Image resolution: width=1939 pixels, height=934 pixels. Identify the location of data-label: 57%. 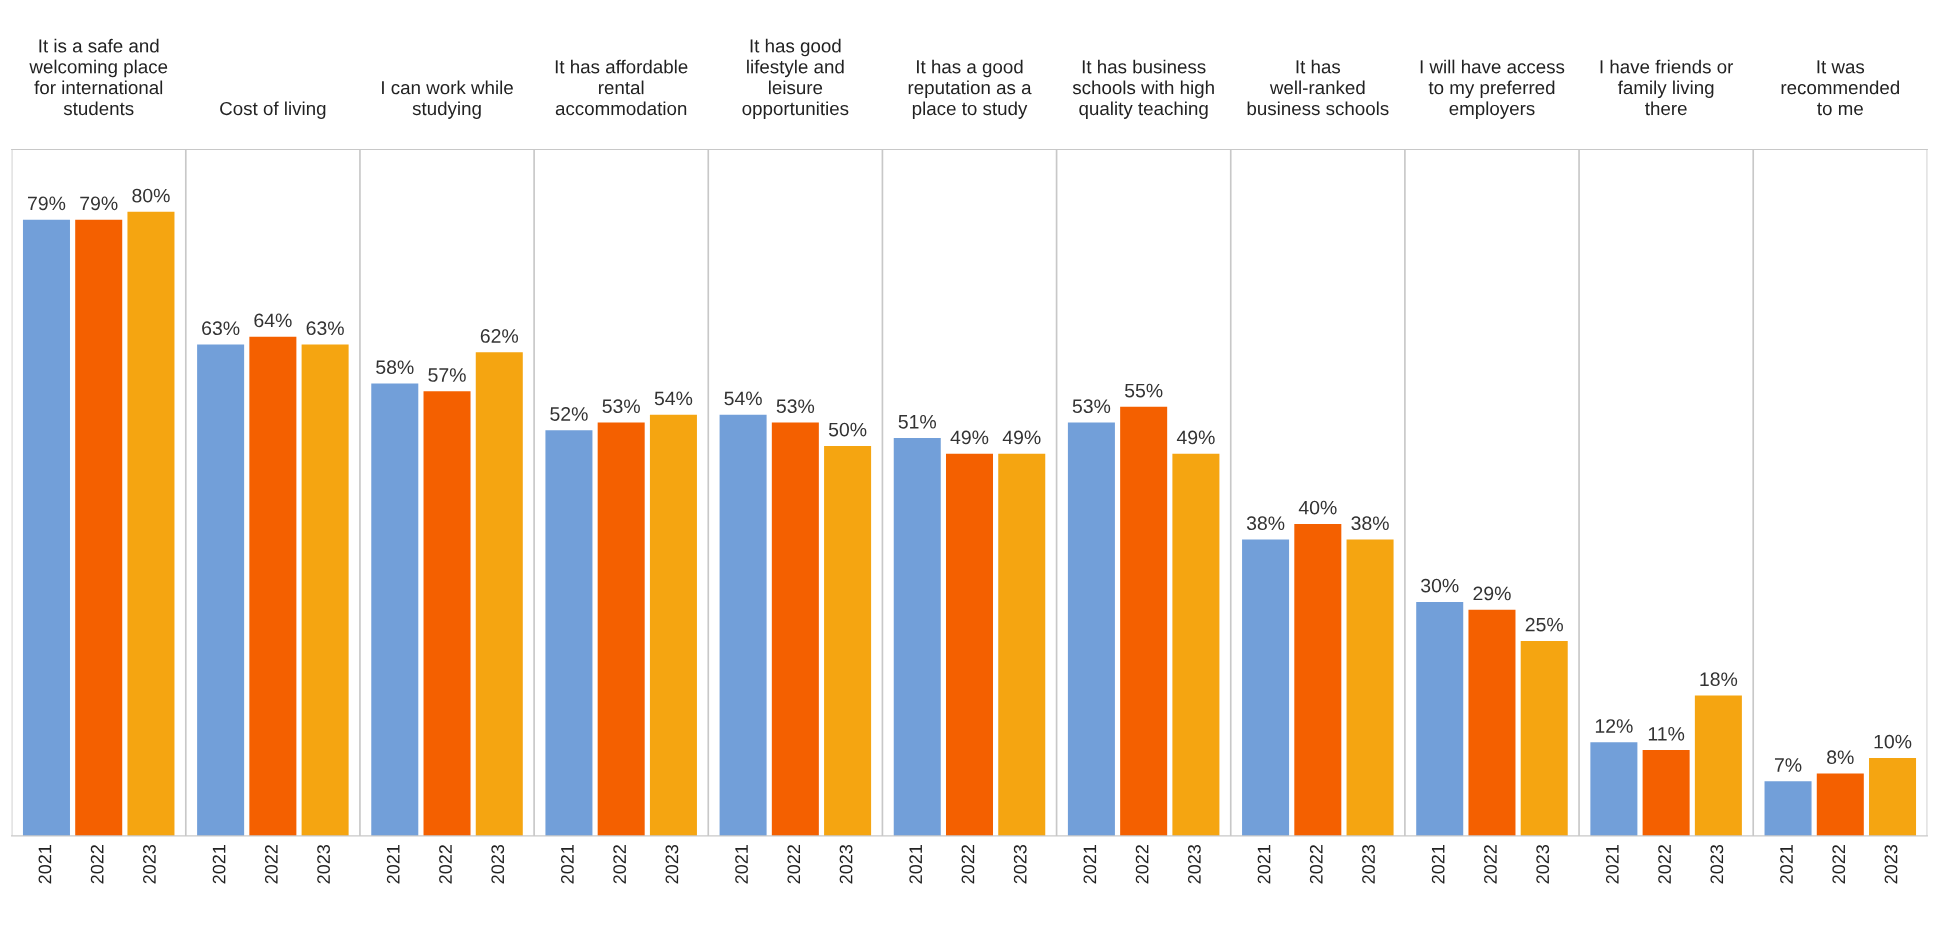
(447, 375).